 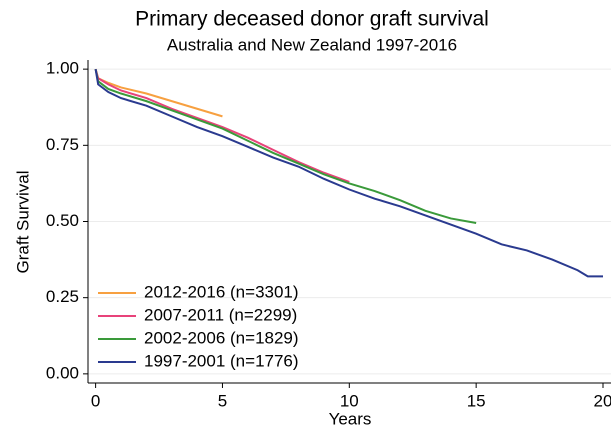 What do you see at coordinates (476, 400) in the screenshot?
I see `x-tick-label: 15` at bounding box center [476, 400].